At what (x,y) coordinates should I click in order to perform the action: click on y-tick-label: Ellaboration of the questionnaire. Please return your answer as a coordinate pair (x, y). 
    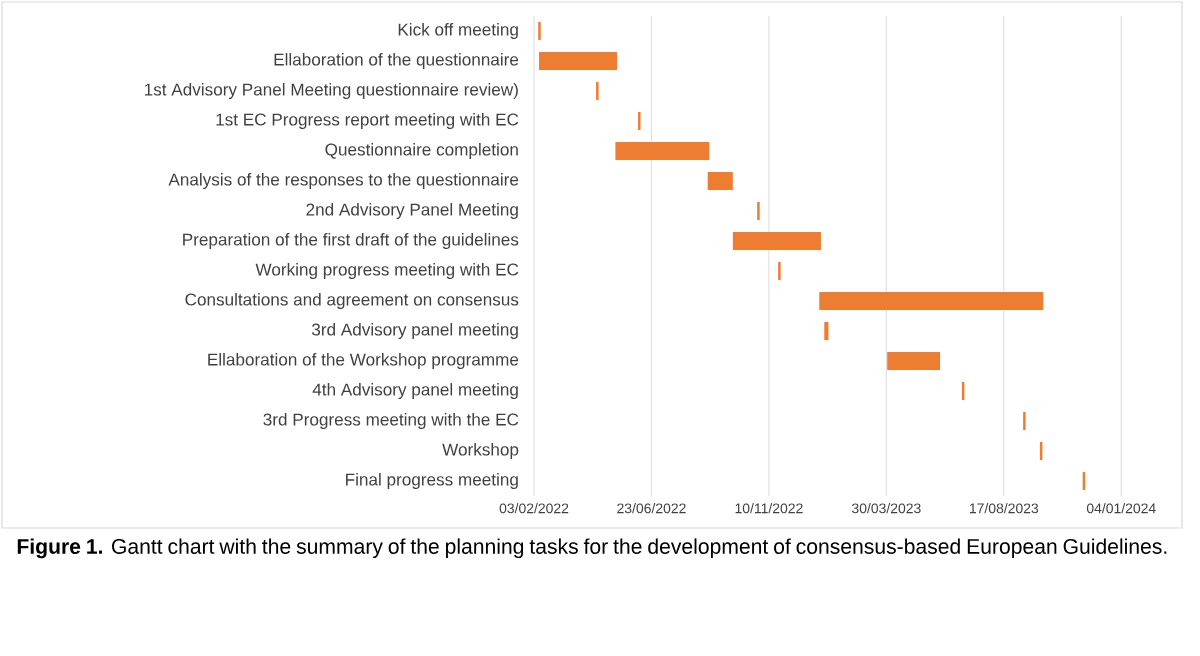
    Looking at the image, I should click on (396, 61).